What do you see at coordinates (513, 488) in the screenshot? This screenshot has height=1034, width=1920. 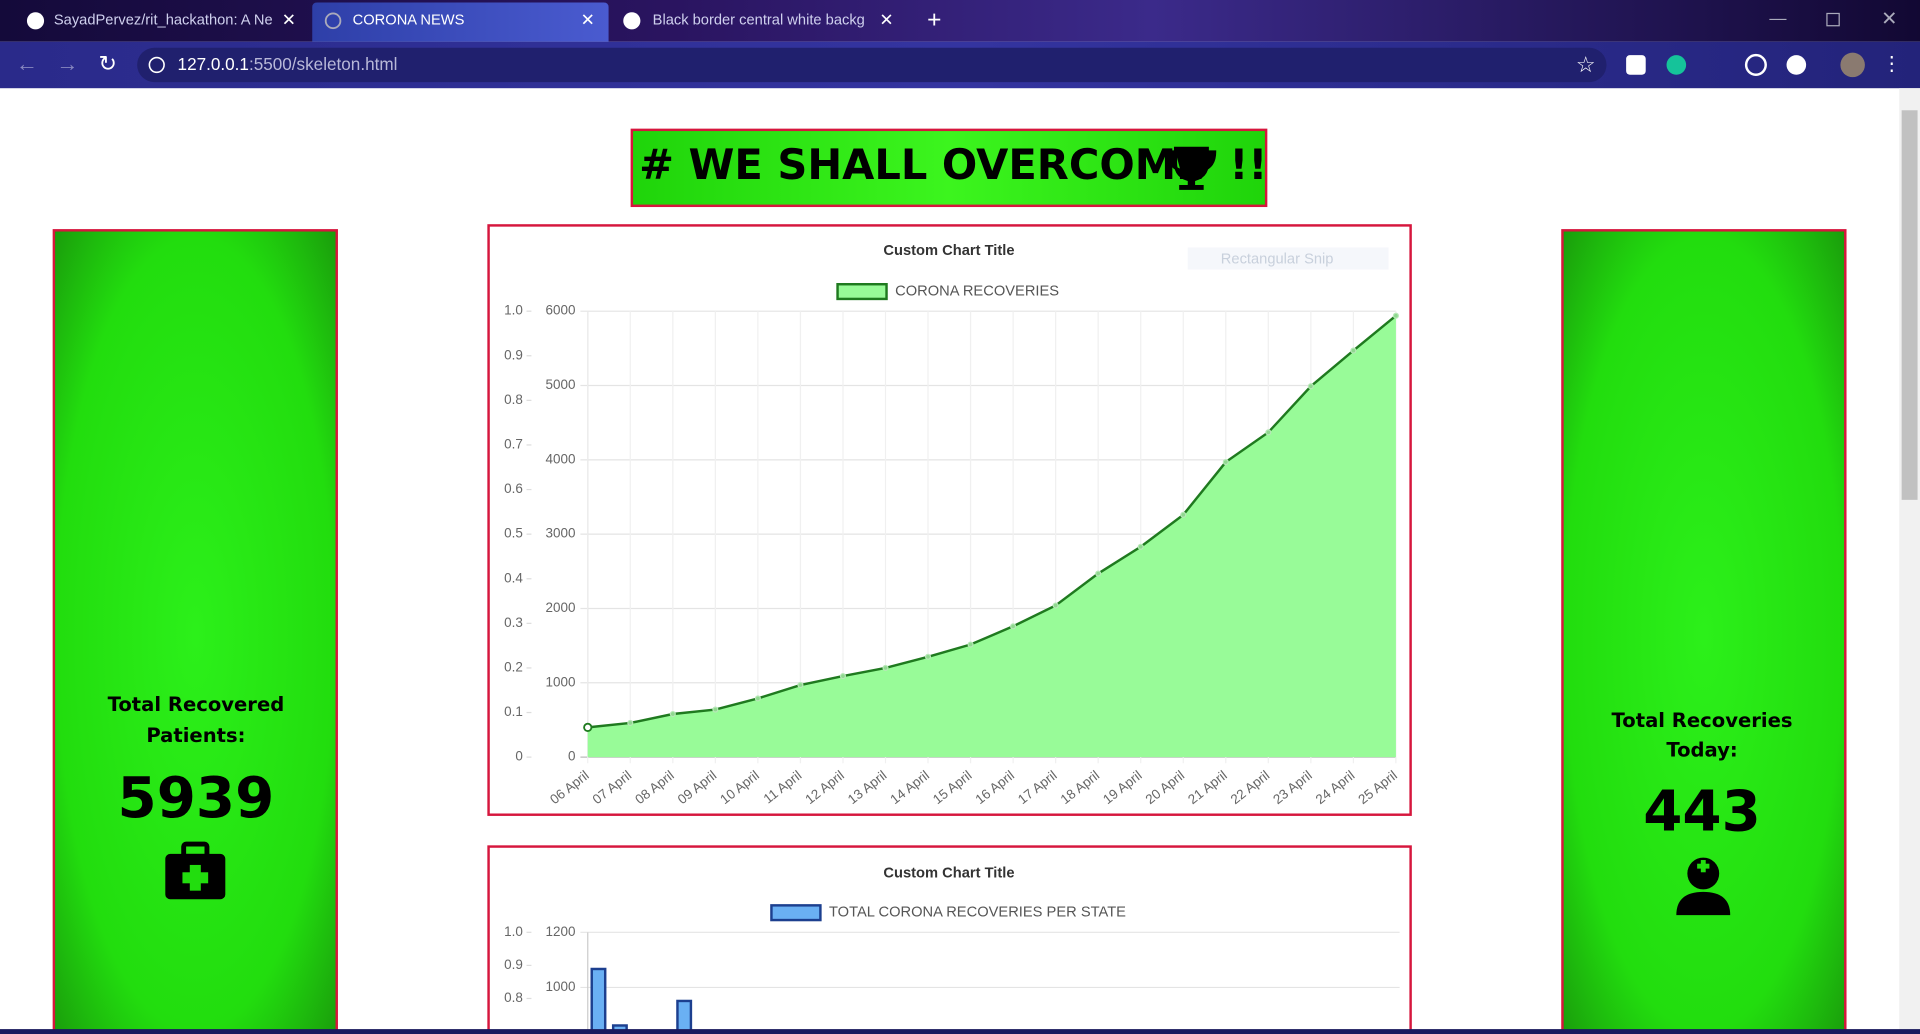 I see `y2-tick-label: 0.6` at bounding box center [513, 488].